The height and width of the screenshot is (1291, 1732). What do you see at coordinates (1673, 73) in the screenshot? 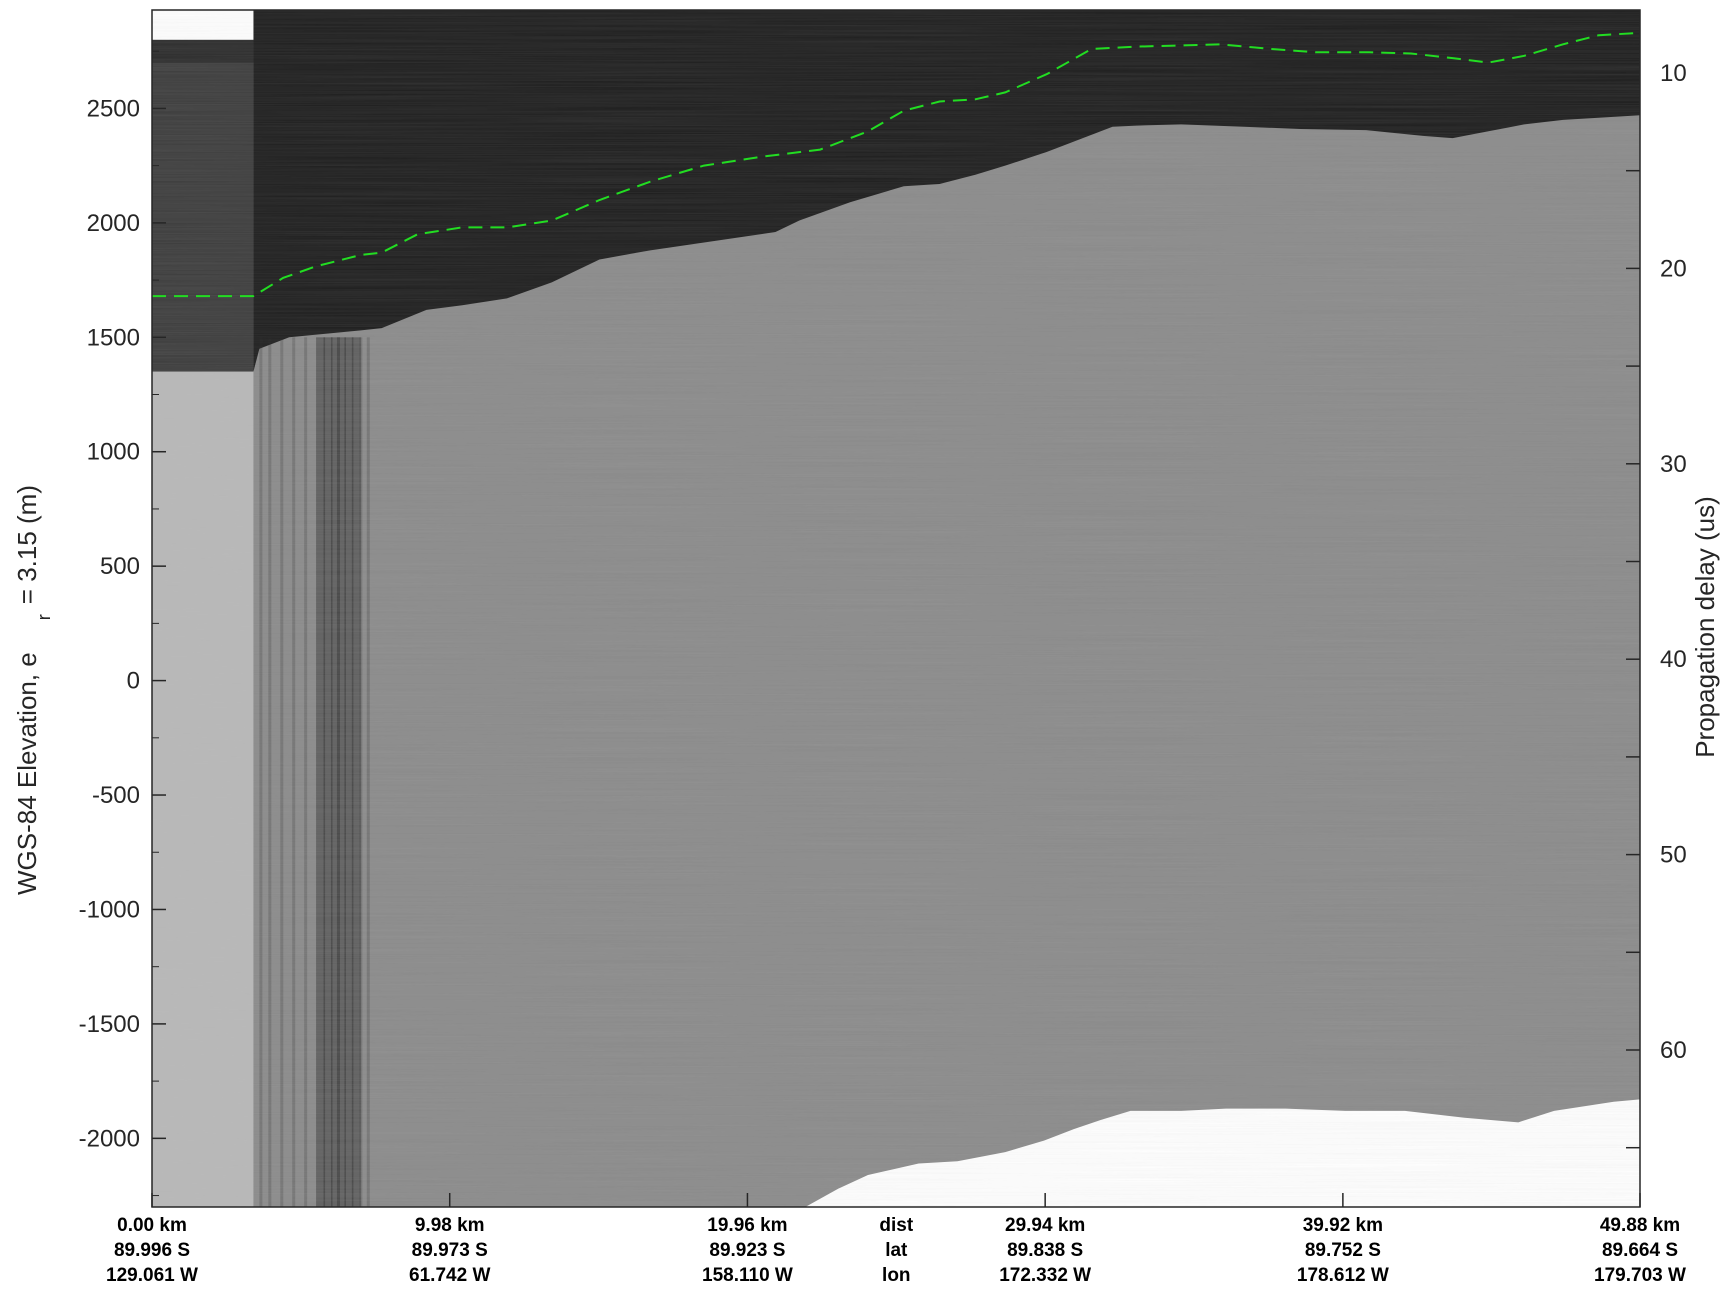
I see `right-tick-label: 10` at bounding box center [1673, 73].